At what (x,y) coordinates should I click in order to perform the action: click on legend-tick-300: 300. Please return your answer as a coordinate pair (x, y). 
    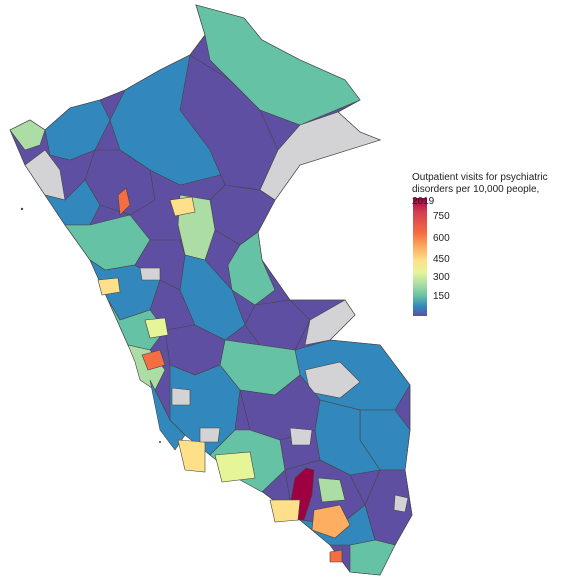
    Looking at the image, I should click on (441, 277).